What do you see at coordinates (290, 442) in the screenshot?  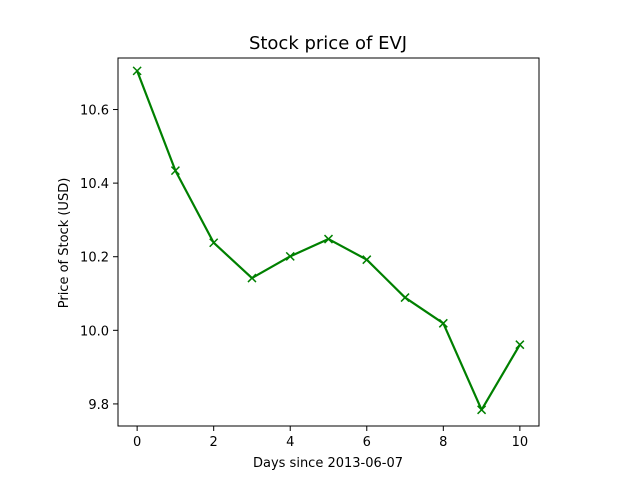 I see `x-tick-label: 4` at bounding box center [290, 442].